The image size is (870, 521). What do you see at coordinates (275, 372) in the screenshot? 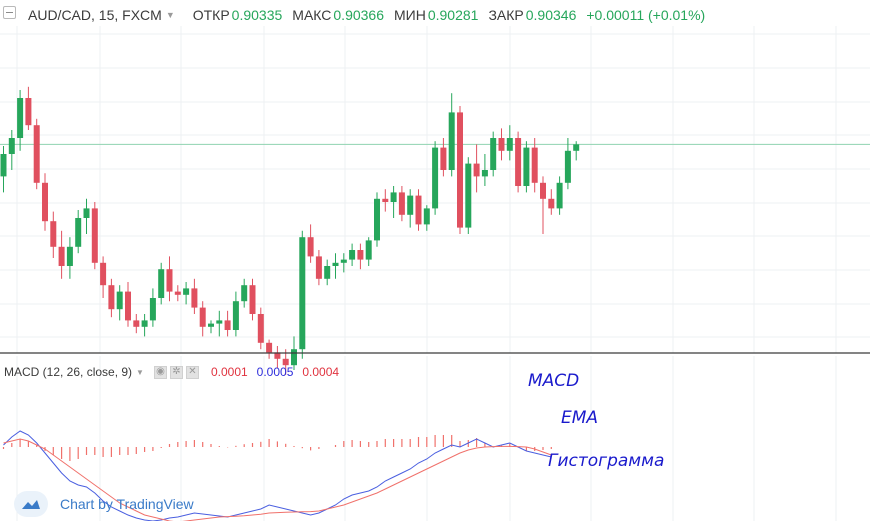
I see `macd-value: 0.0005` at bounding box center [275, 372].